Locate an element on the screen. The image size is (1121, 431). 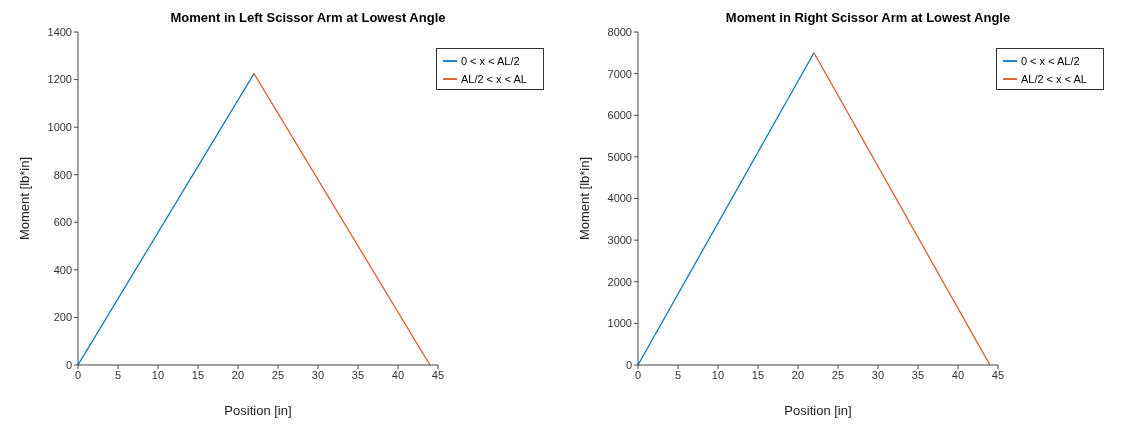
y-tick-label: 400 is located at coordinates (62, 269).